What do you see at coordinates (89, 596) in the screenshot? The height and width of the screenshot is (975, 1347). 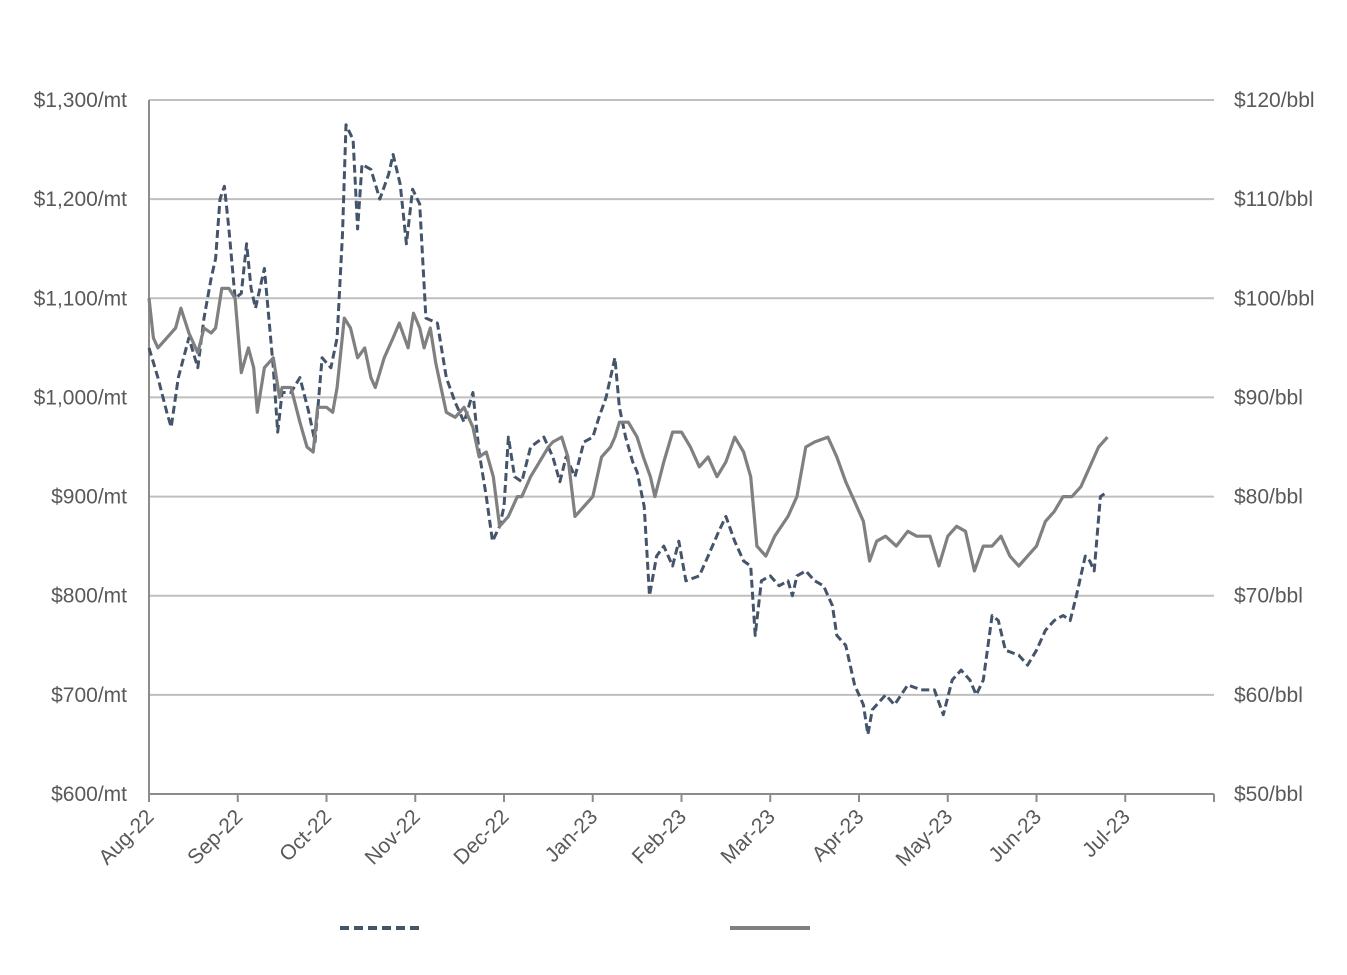 I see `y-left-tick-label: $800/mt` at bounding box center [89, 596].